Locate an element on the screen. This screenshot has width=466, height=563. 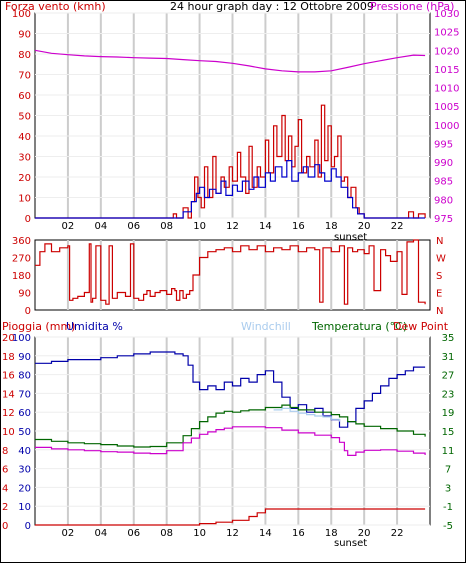
wind-speed-axis-label: Forza vento (kmh) is located at coordinates (55, 6).